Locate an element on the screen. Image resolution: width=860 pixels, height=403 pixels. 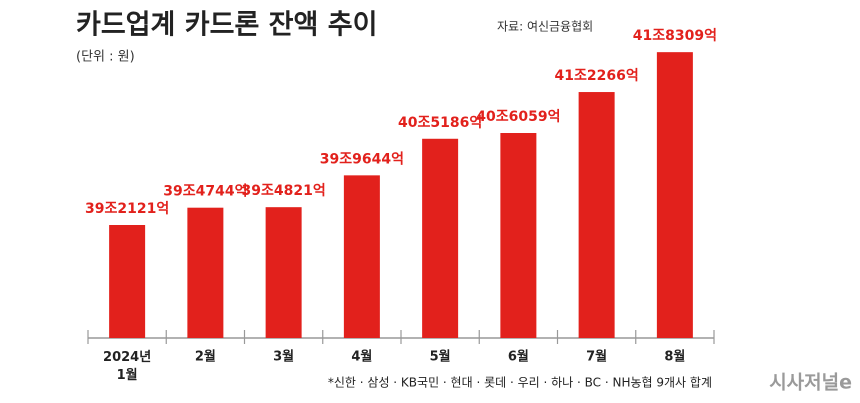
value-label: 40조6059억 is located at coordinates (518, 117).